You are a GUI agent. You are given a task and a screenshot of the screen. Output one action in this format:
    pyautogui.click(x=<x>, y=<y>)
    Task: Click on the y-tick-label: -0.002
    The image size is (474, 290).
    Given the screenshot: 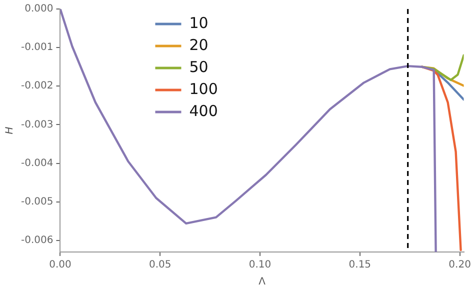 What is the action you would take?
    pyautogui.click(x=37, y=86)
    